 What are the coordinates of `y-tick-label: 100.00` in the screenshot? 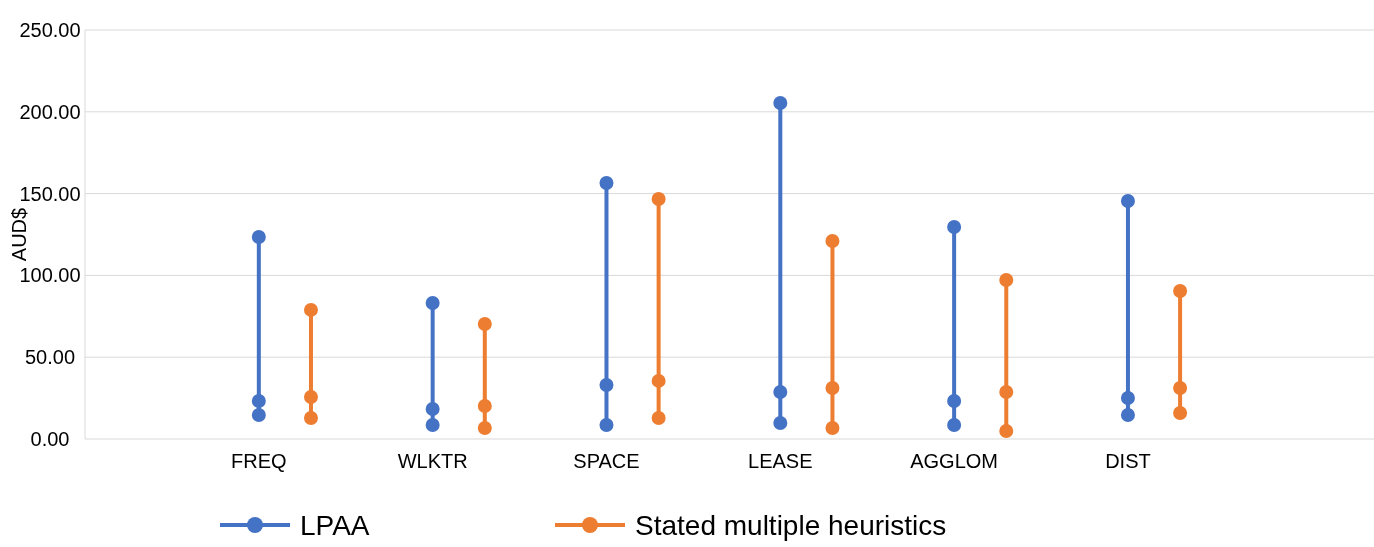 It's located at (50, 275).